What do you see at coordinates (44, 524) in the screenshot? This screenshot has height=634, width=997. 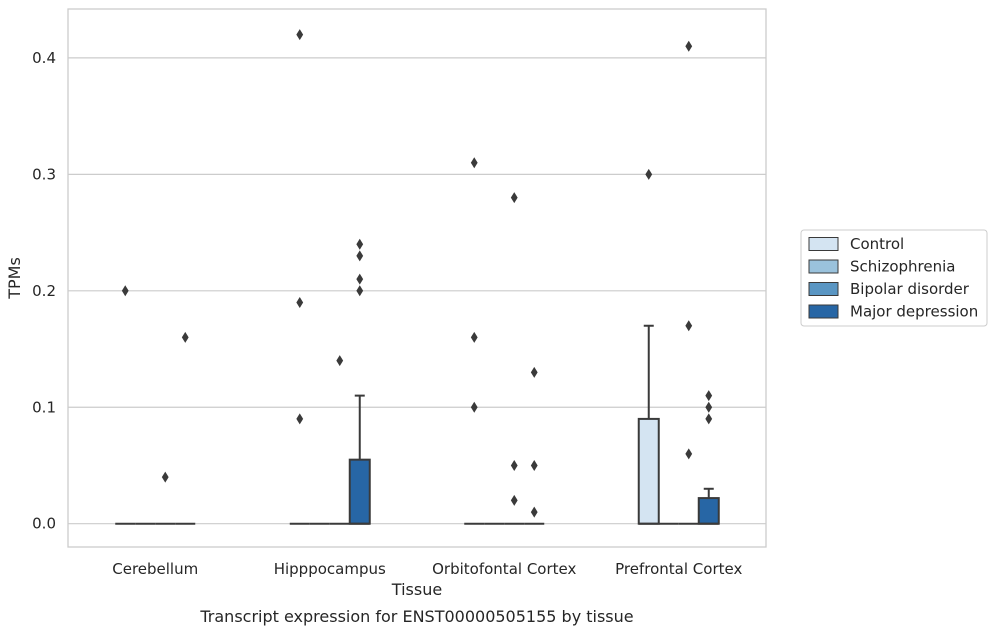 I see `y-tick-label: 0.0` at bounding box center [44, 524].